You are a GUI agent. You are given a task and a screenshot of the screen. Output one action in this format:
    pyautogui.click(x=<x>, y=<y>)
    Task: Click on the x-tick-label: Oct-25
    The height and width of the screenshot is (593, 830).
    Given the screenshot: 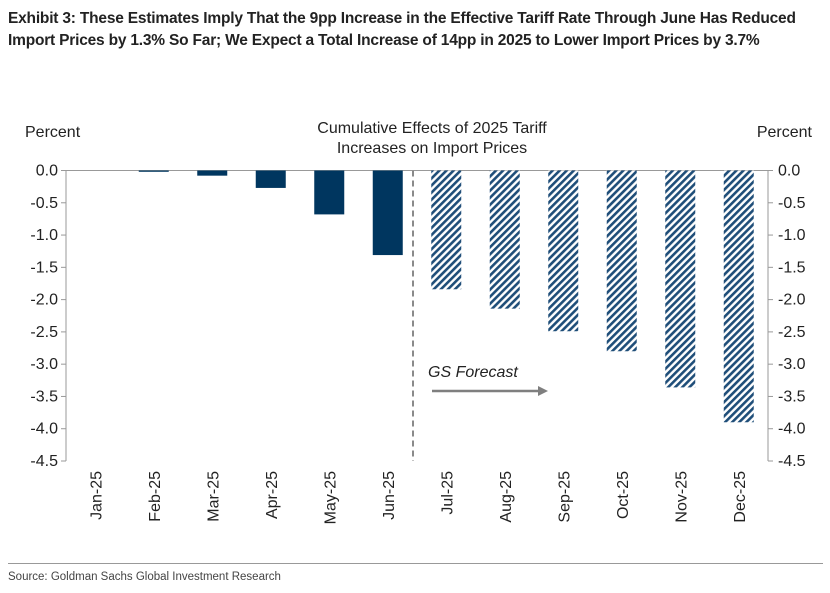 What is the action you would take?
    pyautogui.click(x=623, y=495)
    